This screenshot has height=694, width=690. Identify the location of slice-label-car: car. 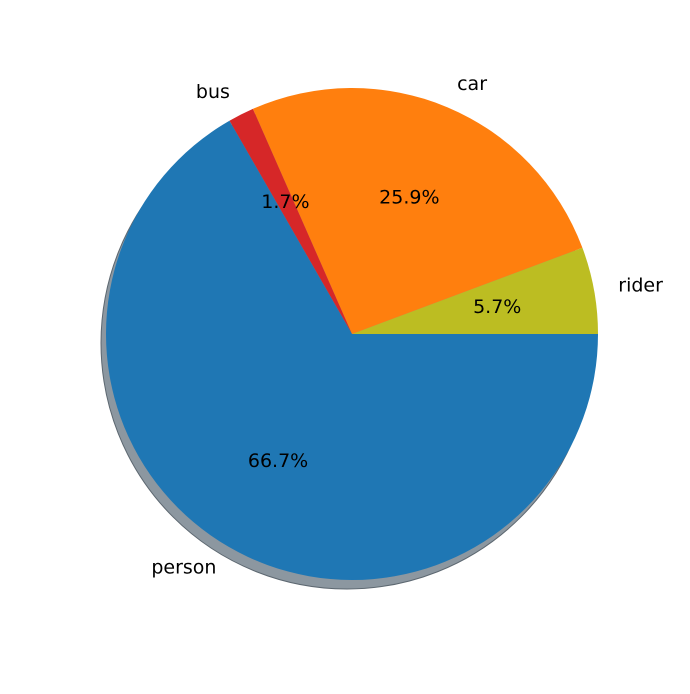
(472, 84).